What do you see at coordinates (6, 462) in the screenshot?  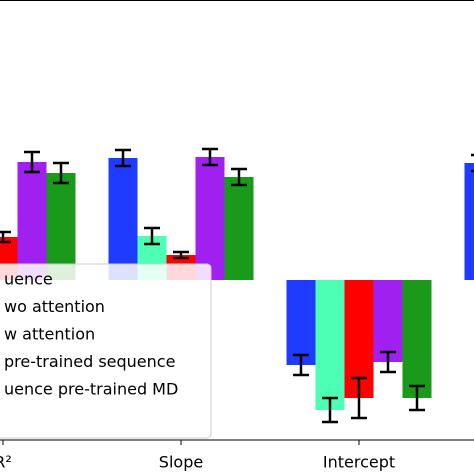 I see `x-tick-label: R²` at bounding box center [6, 462].